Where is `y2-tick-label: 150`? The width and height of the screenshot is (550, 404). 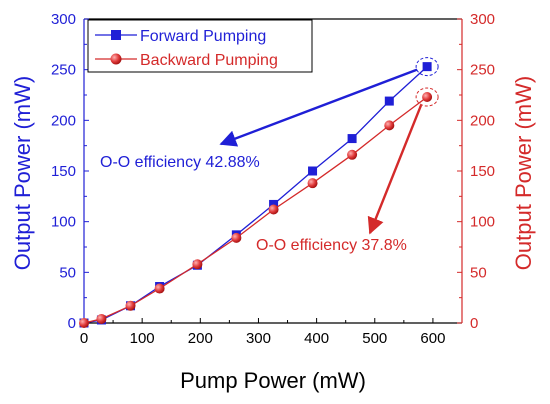 y2-tick-label: 150 is located at coordinates (482, 171).